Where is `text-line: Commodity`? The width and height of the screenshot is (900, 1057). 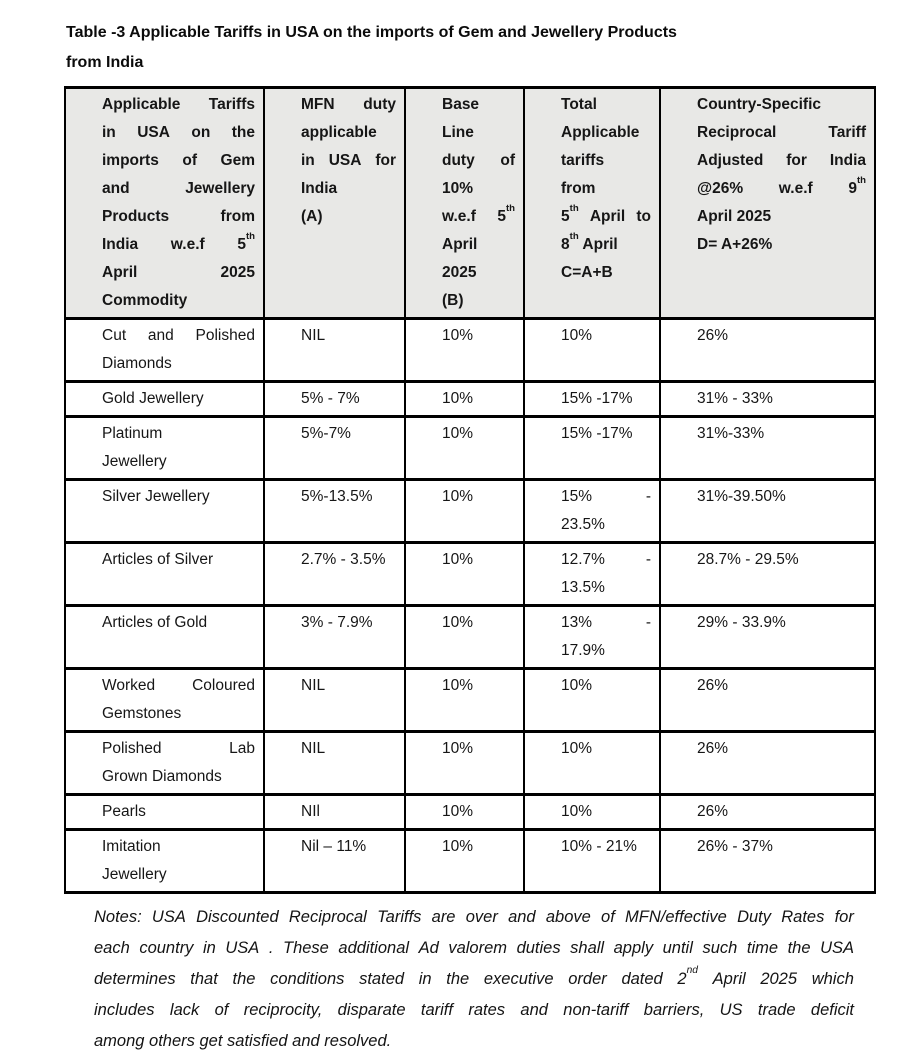
text-line: Commodity is located at coordinates (145, 300).